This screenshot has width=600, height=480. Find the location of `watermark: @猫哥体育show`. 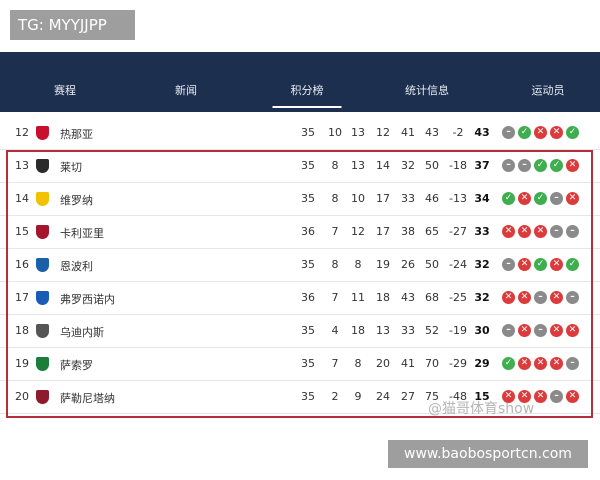

watermark: @猫哥体育show is located at coordinates (481, 409).